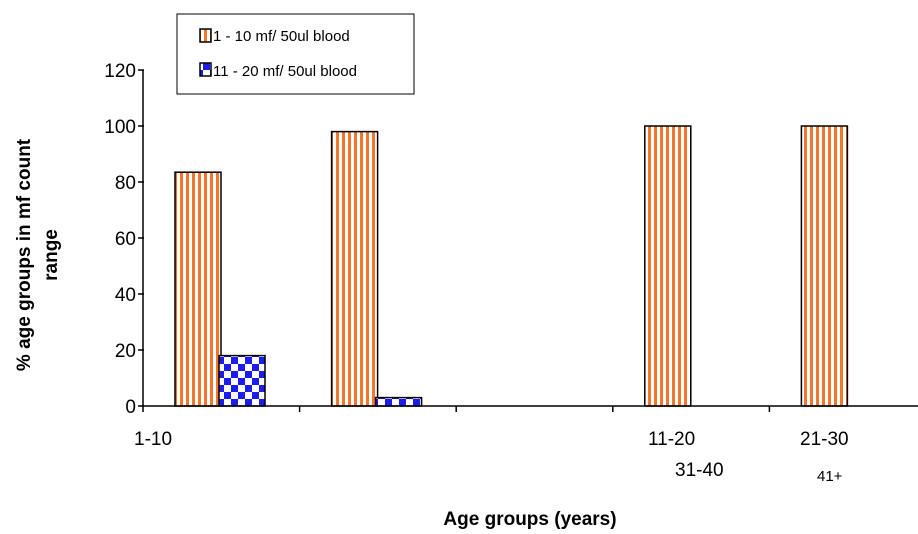 The height and width of the screenshot is (534, 918). Describe the element at coordinates (51, 255) in the screenshot. I see `y-axis-title-line2: range` at that location.